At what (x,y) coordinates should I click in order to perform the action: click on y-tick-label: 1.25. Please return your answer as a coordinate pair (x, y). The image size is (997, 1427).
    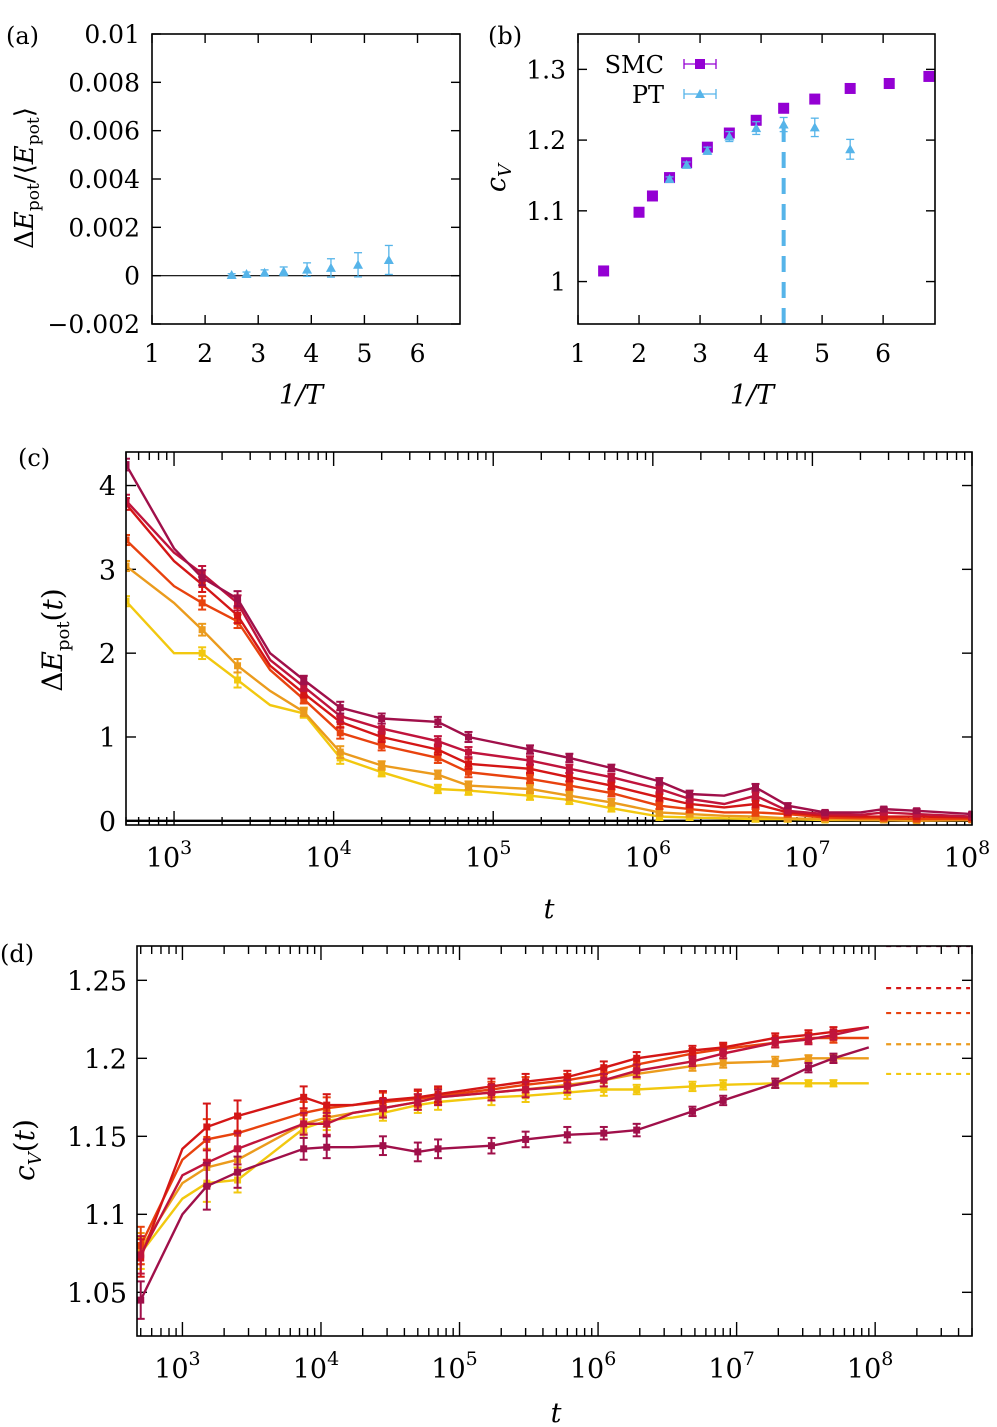
    Looking at the image, I should click on (97, 981).